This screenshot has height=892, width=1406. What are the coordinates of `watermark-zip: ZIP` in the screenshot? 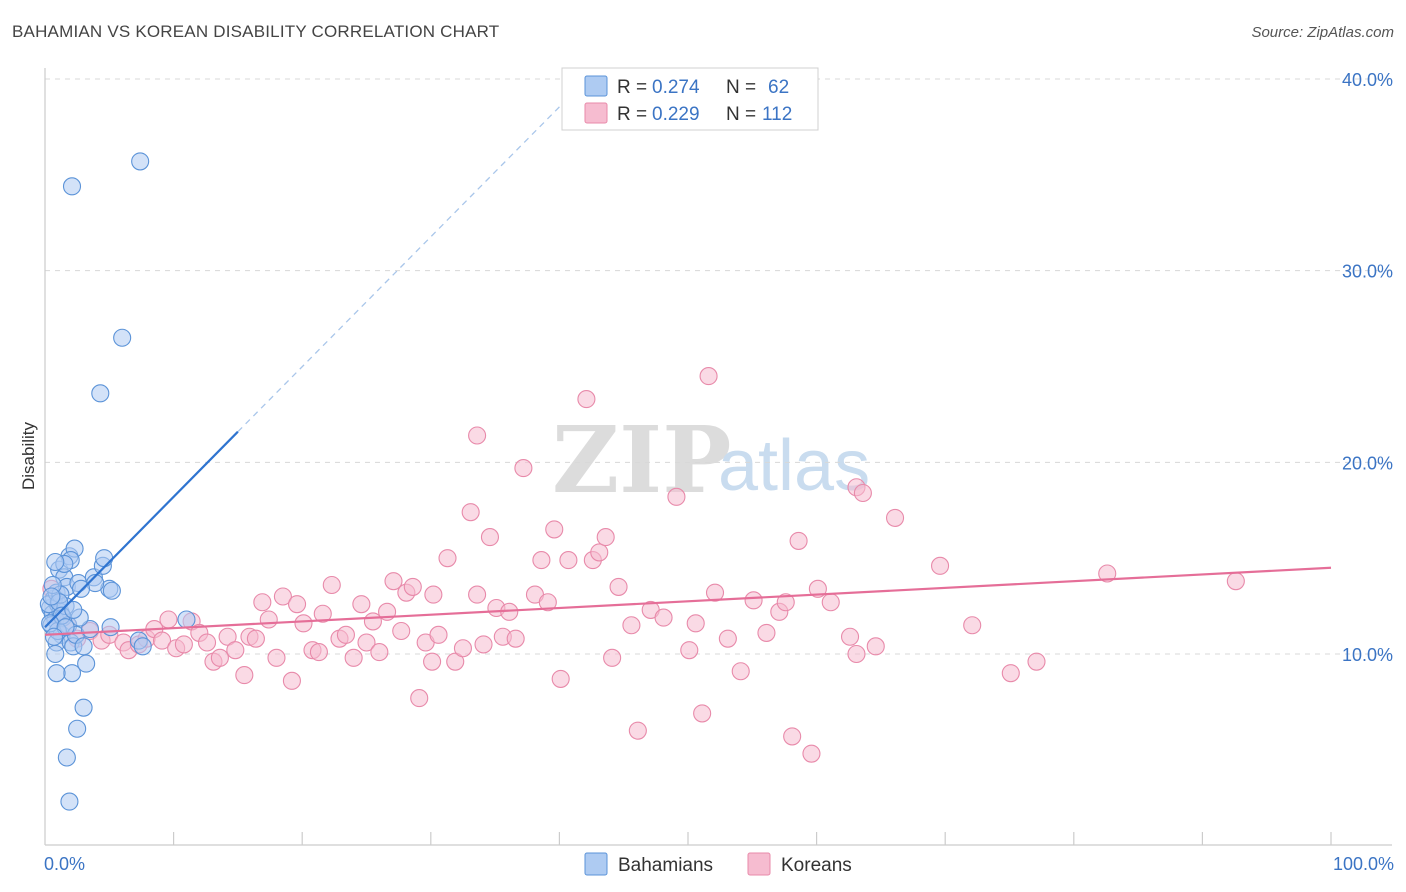 It's located at (641, 460).